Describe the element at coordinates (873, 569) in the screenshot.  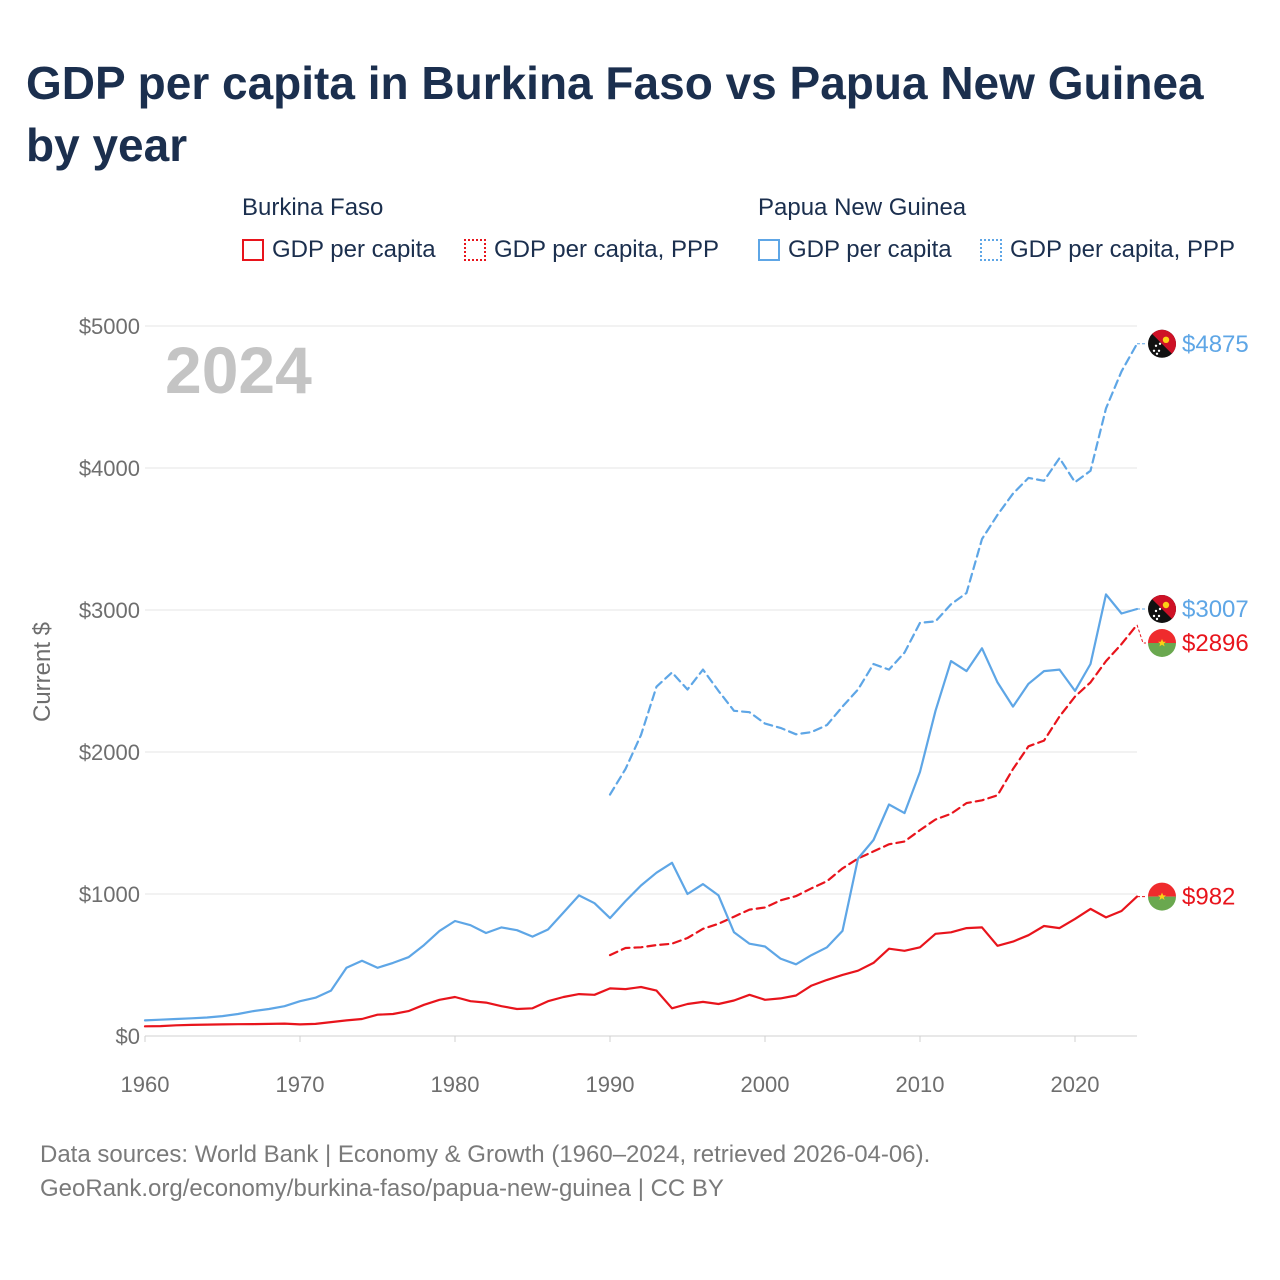
I see `series-line-papua-new-guinea-gdp-per-capita-ppp` at that location.